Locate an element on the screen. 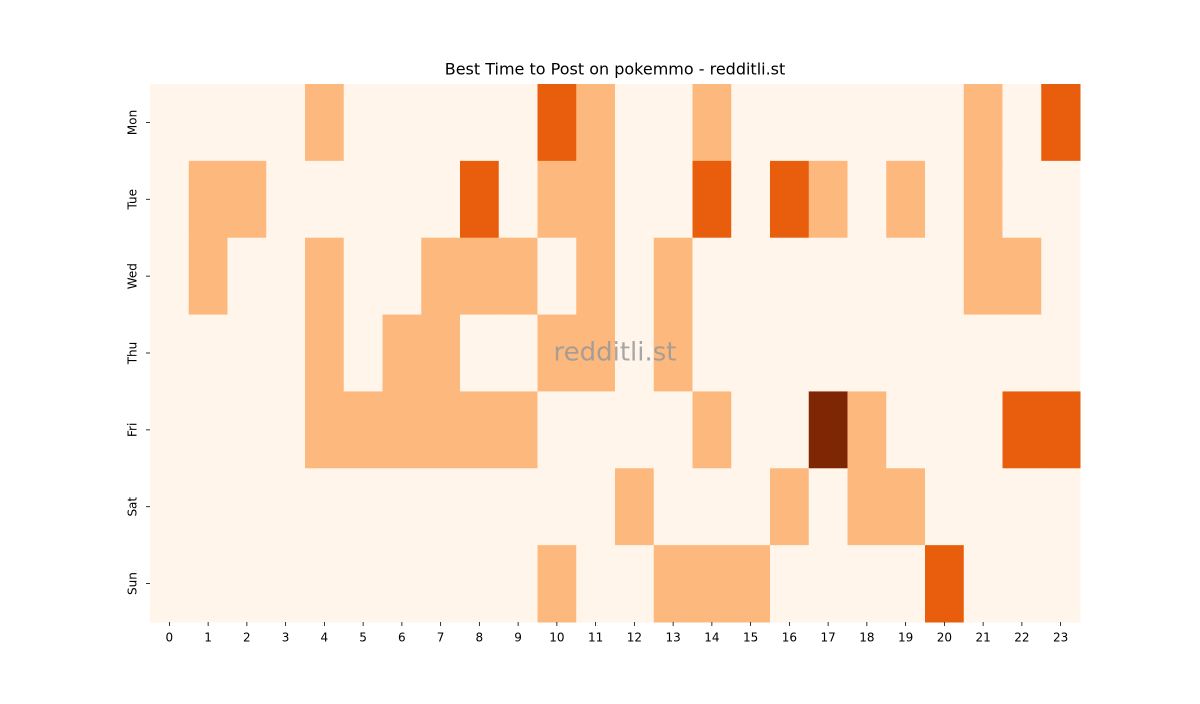 The width and height of the screenshot is (1200, 704). watermark: redditli.st is located at coordinates (615, 353).